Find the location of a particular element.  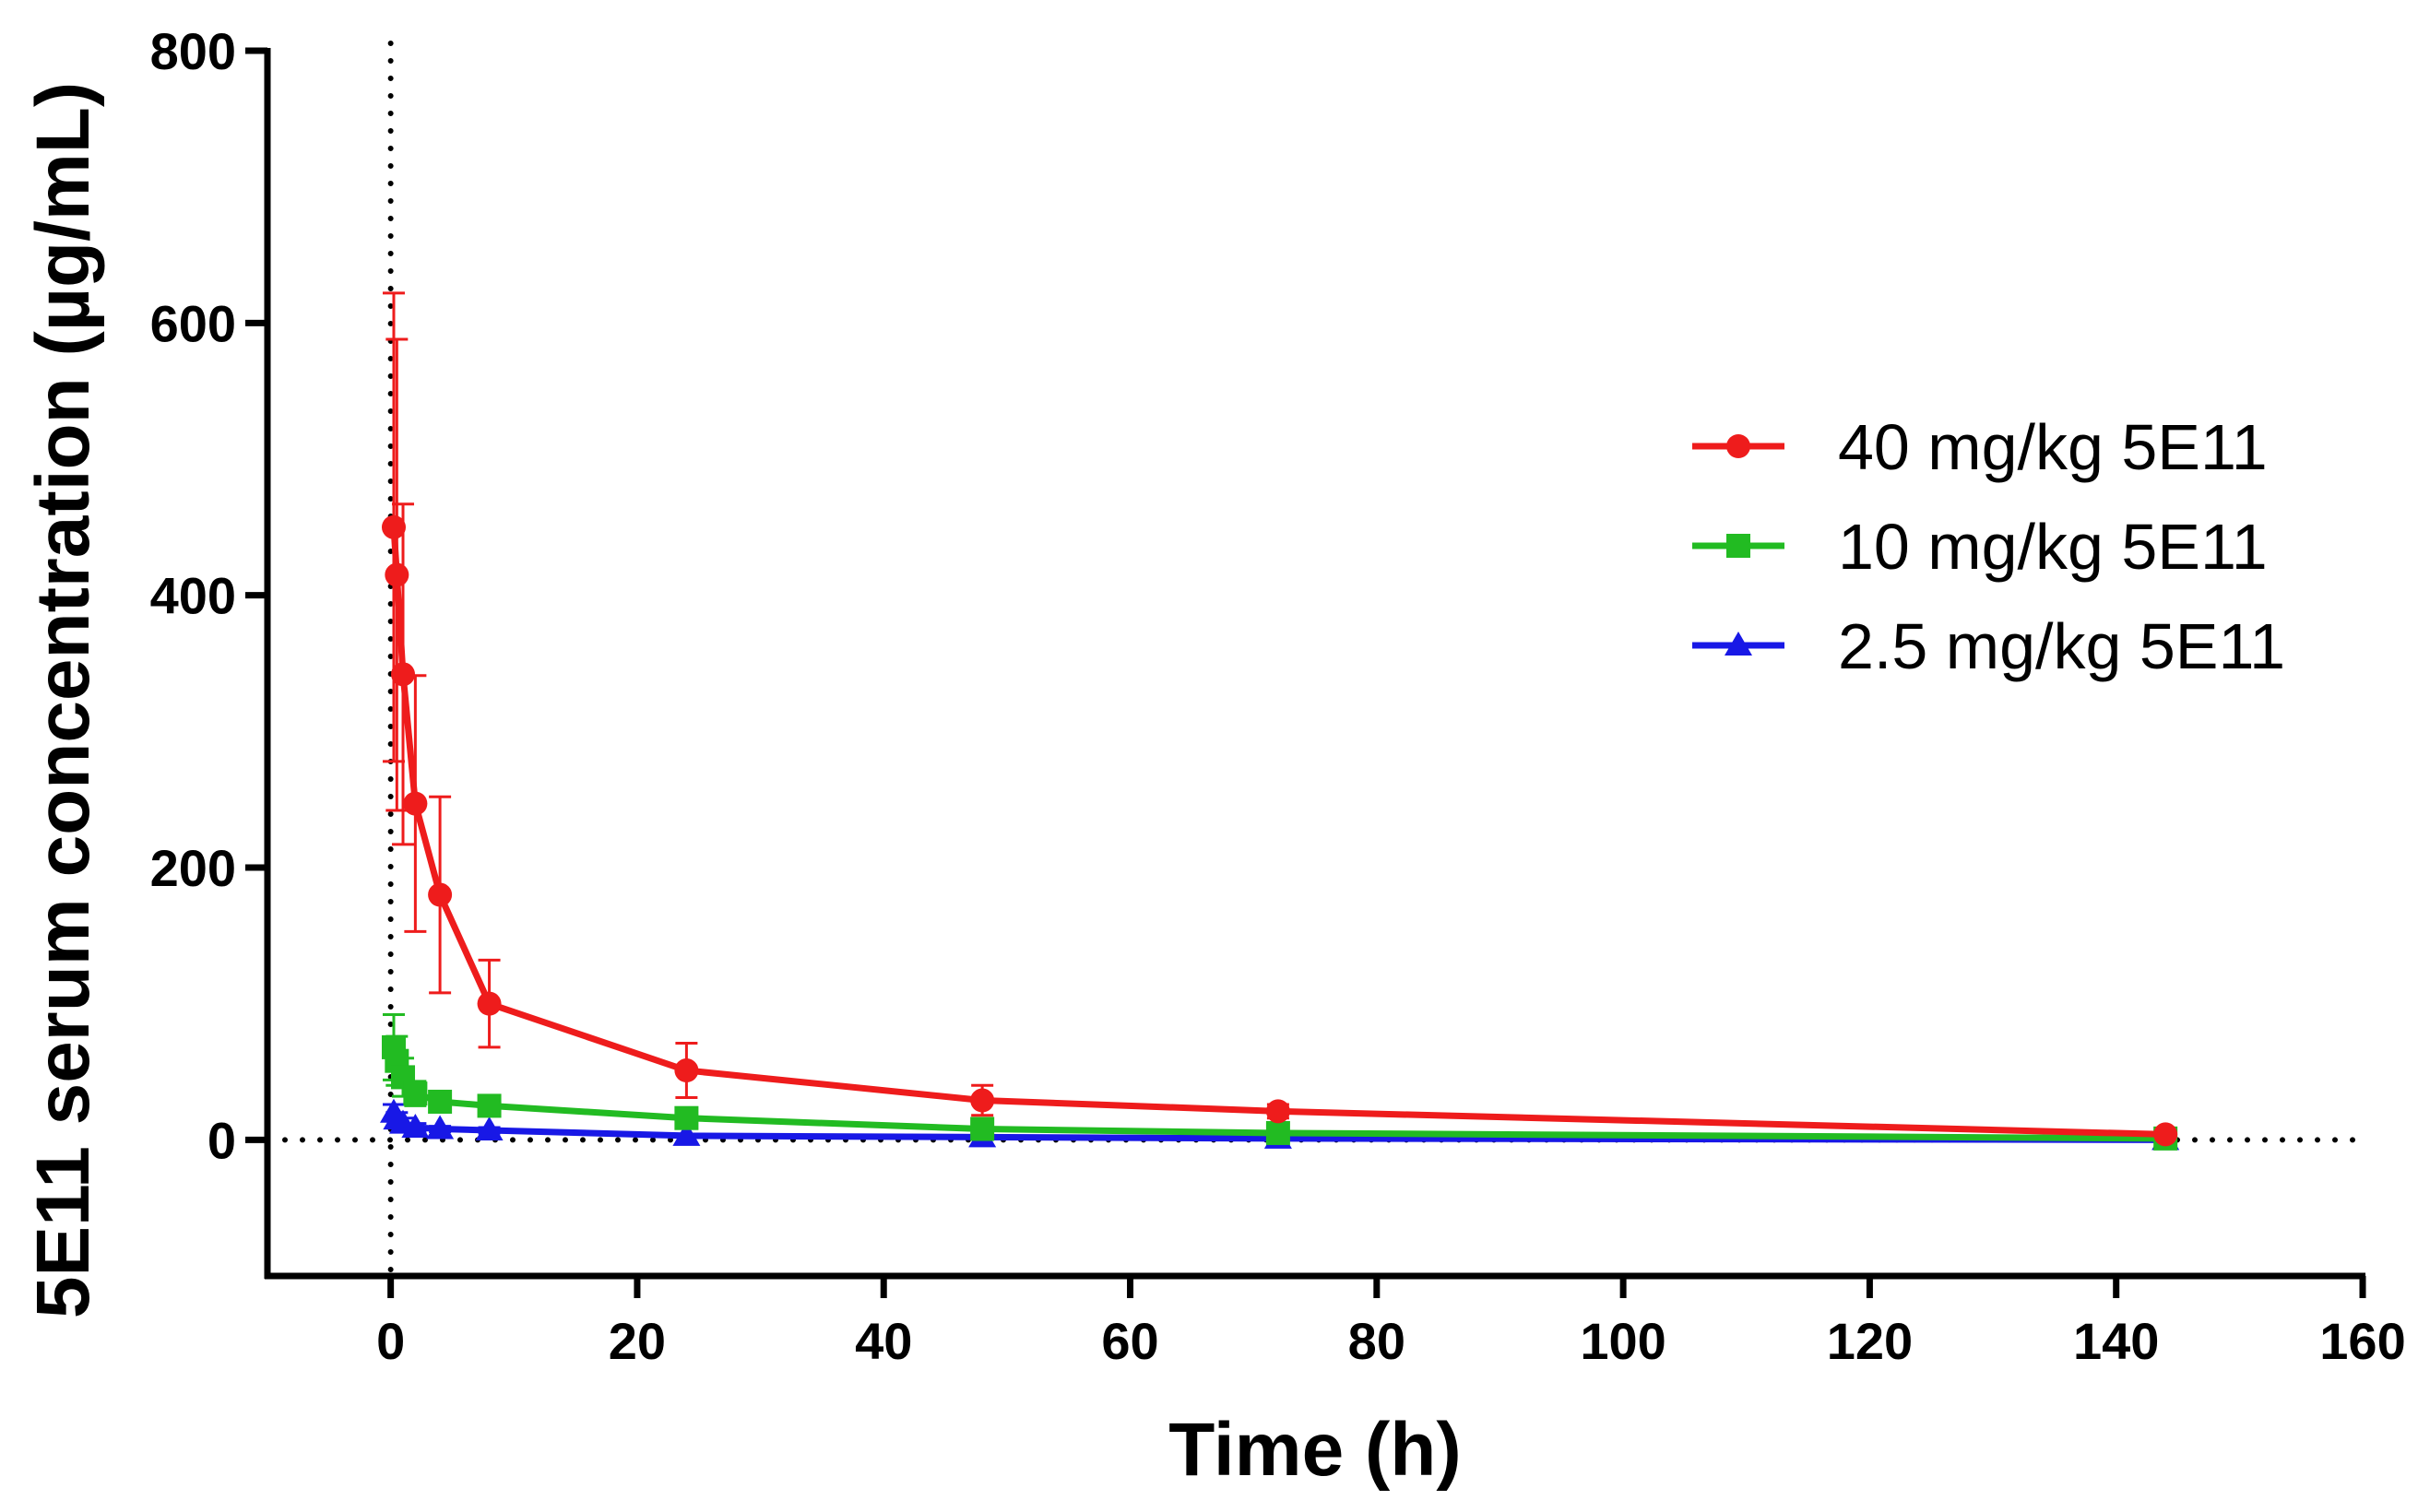

x-tick-label: 160 is located at coordinates (2362, 1341).